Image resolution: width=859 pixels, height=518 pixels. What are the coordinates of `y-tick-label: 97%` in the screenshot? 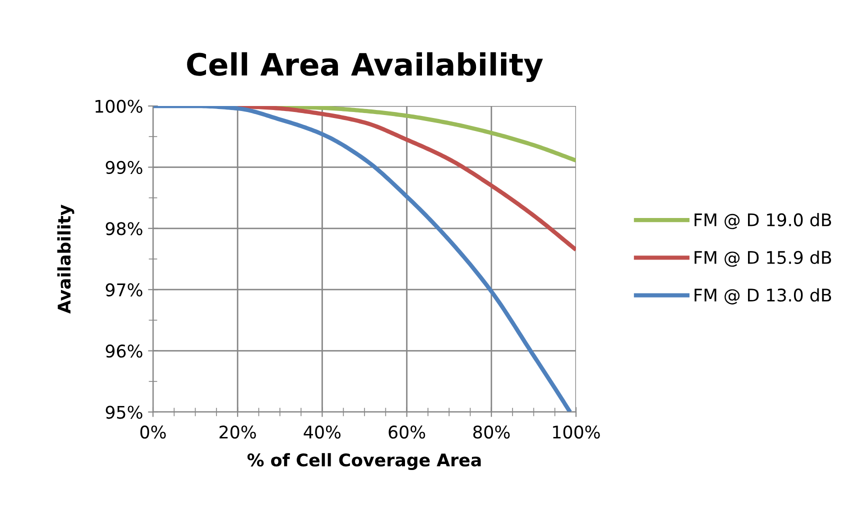 It's located at (124, 289).